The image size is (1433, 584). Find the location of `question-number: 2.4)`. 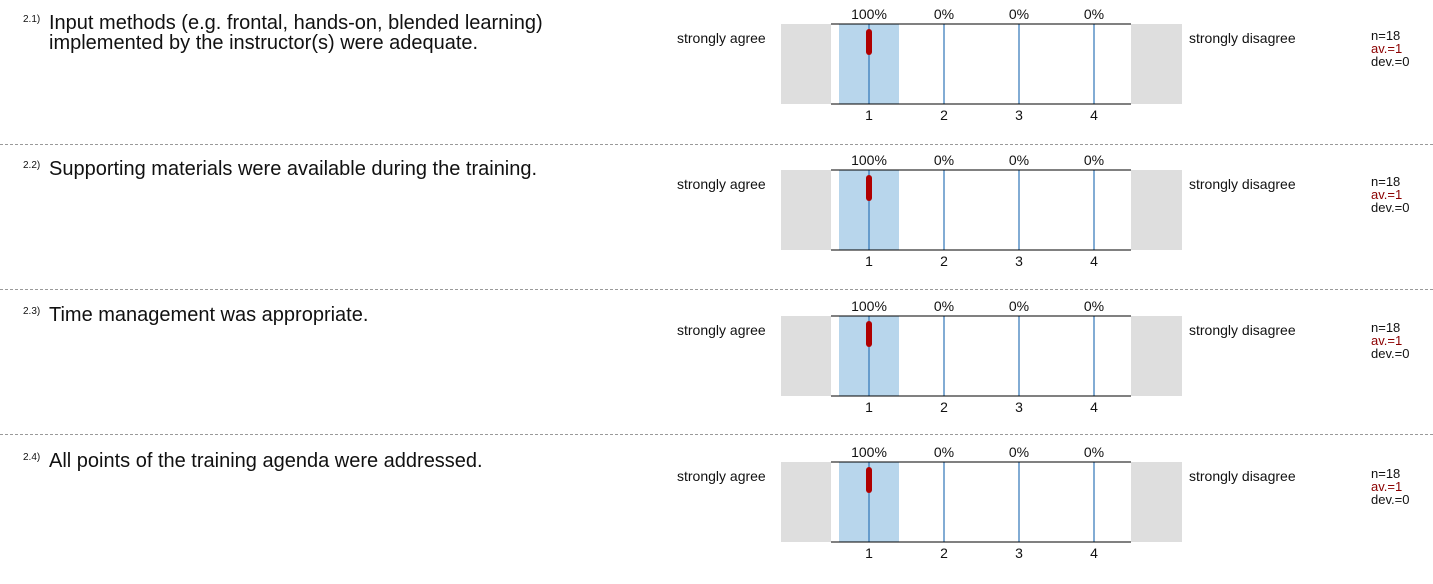

question-number: 2.4) is located at coordinates (32, 457).